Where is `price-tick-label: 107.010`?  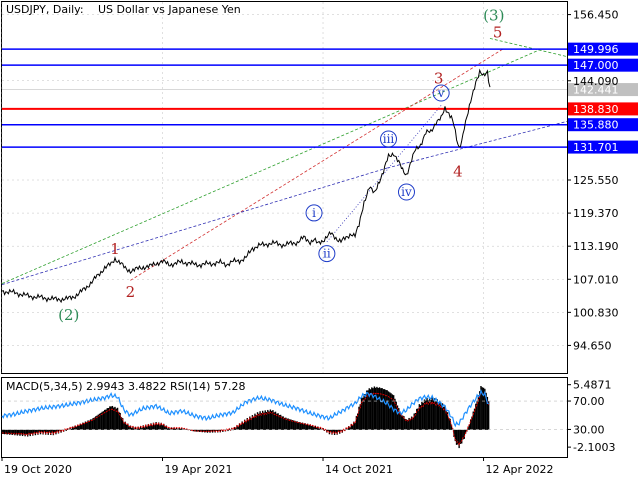
price-tick-label: 107.010 is located at coordinates (596, 279).